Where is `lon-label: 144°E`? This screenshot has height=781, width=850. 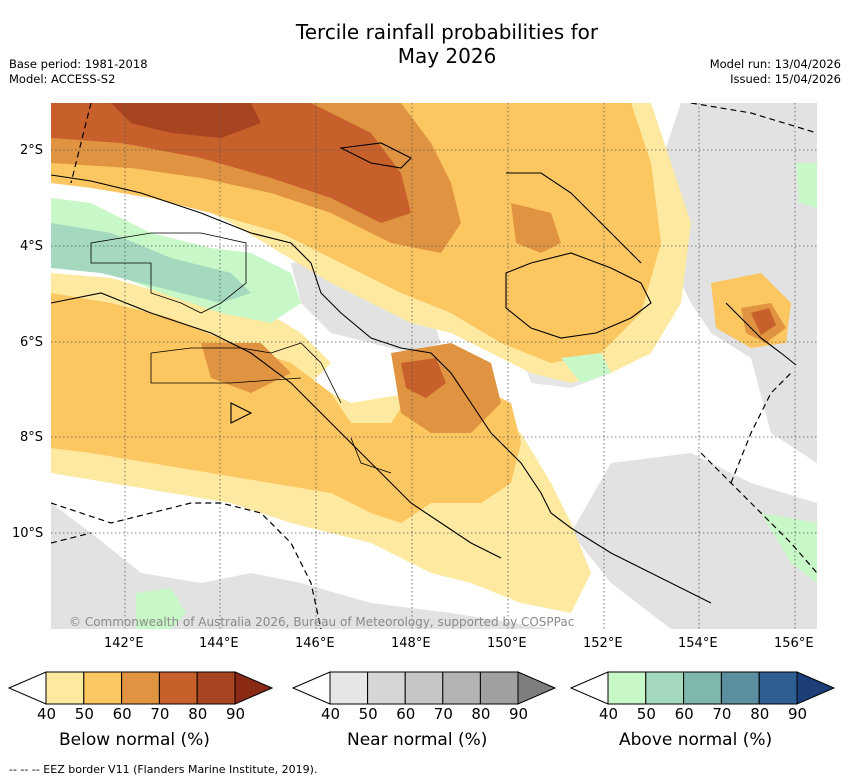 lon-label: 144°E is located at coordinates (219, 643).